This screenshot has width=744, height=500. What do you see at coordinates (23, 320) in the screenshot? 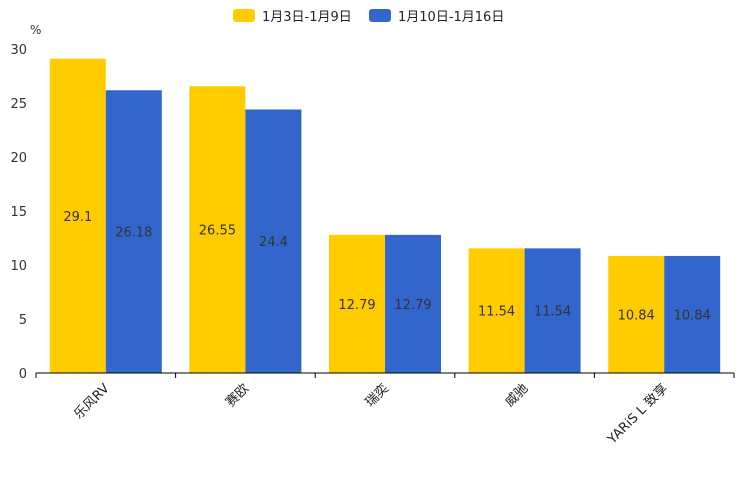
I see `y-tick-label: 5` at bounding box center [23, 320].